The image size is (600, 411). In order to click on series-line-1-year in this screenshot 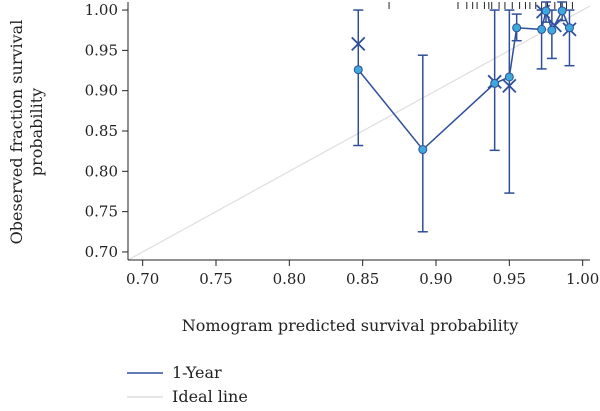, I will do `click(464, 79)`.